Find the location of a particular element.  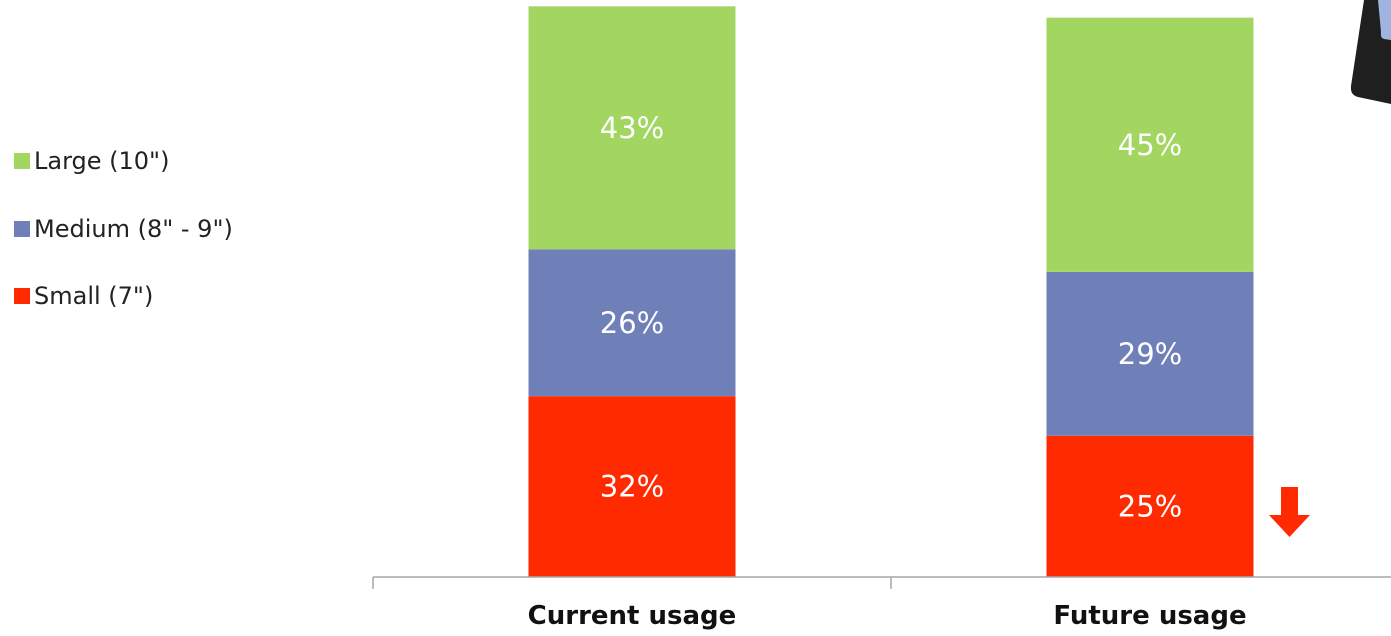

data-label-future-usage-small: 25% is located at coordinates (1150, 506).